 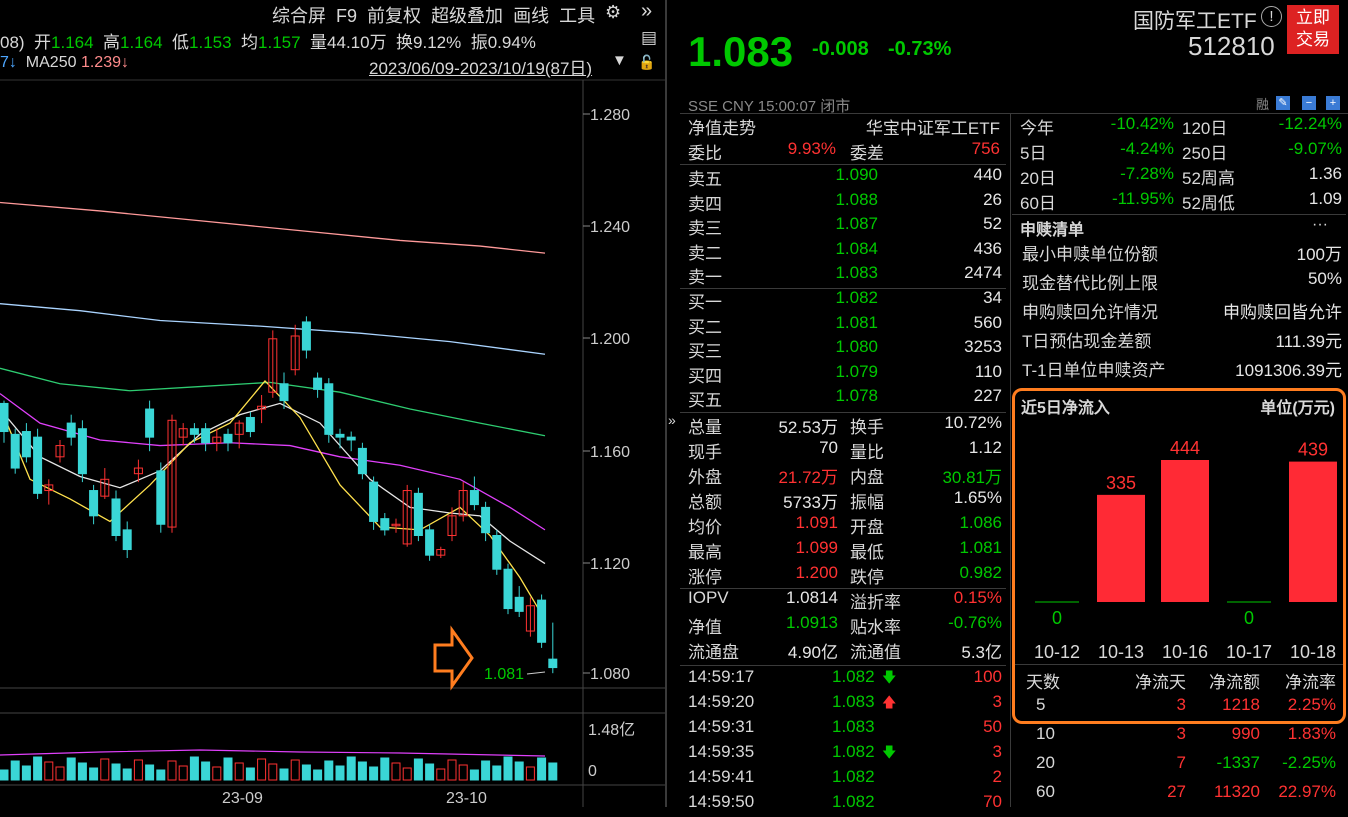 What do you see at coordinates (843, 126) in the screenshot?
I see `nav-row: 净值走势 华宝中证军工ETF` at bounding box center [843, 126].